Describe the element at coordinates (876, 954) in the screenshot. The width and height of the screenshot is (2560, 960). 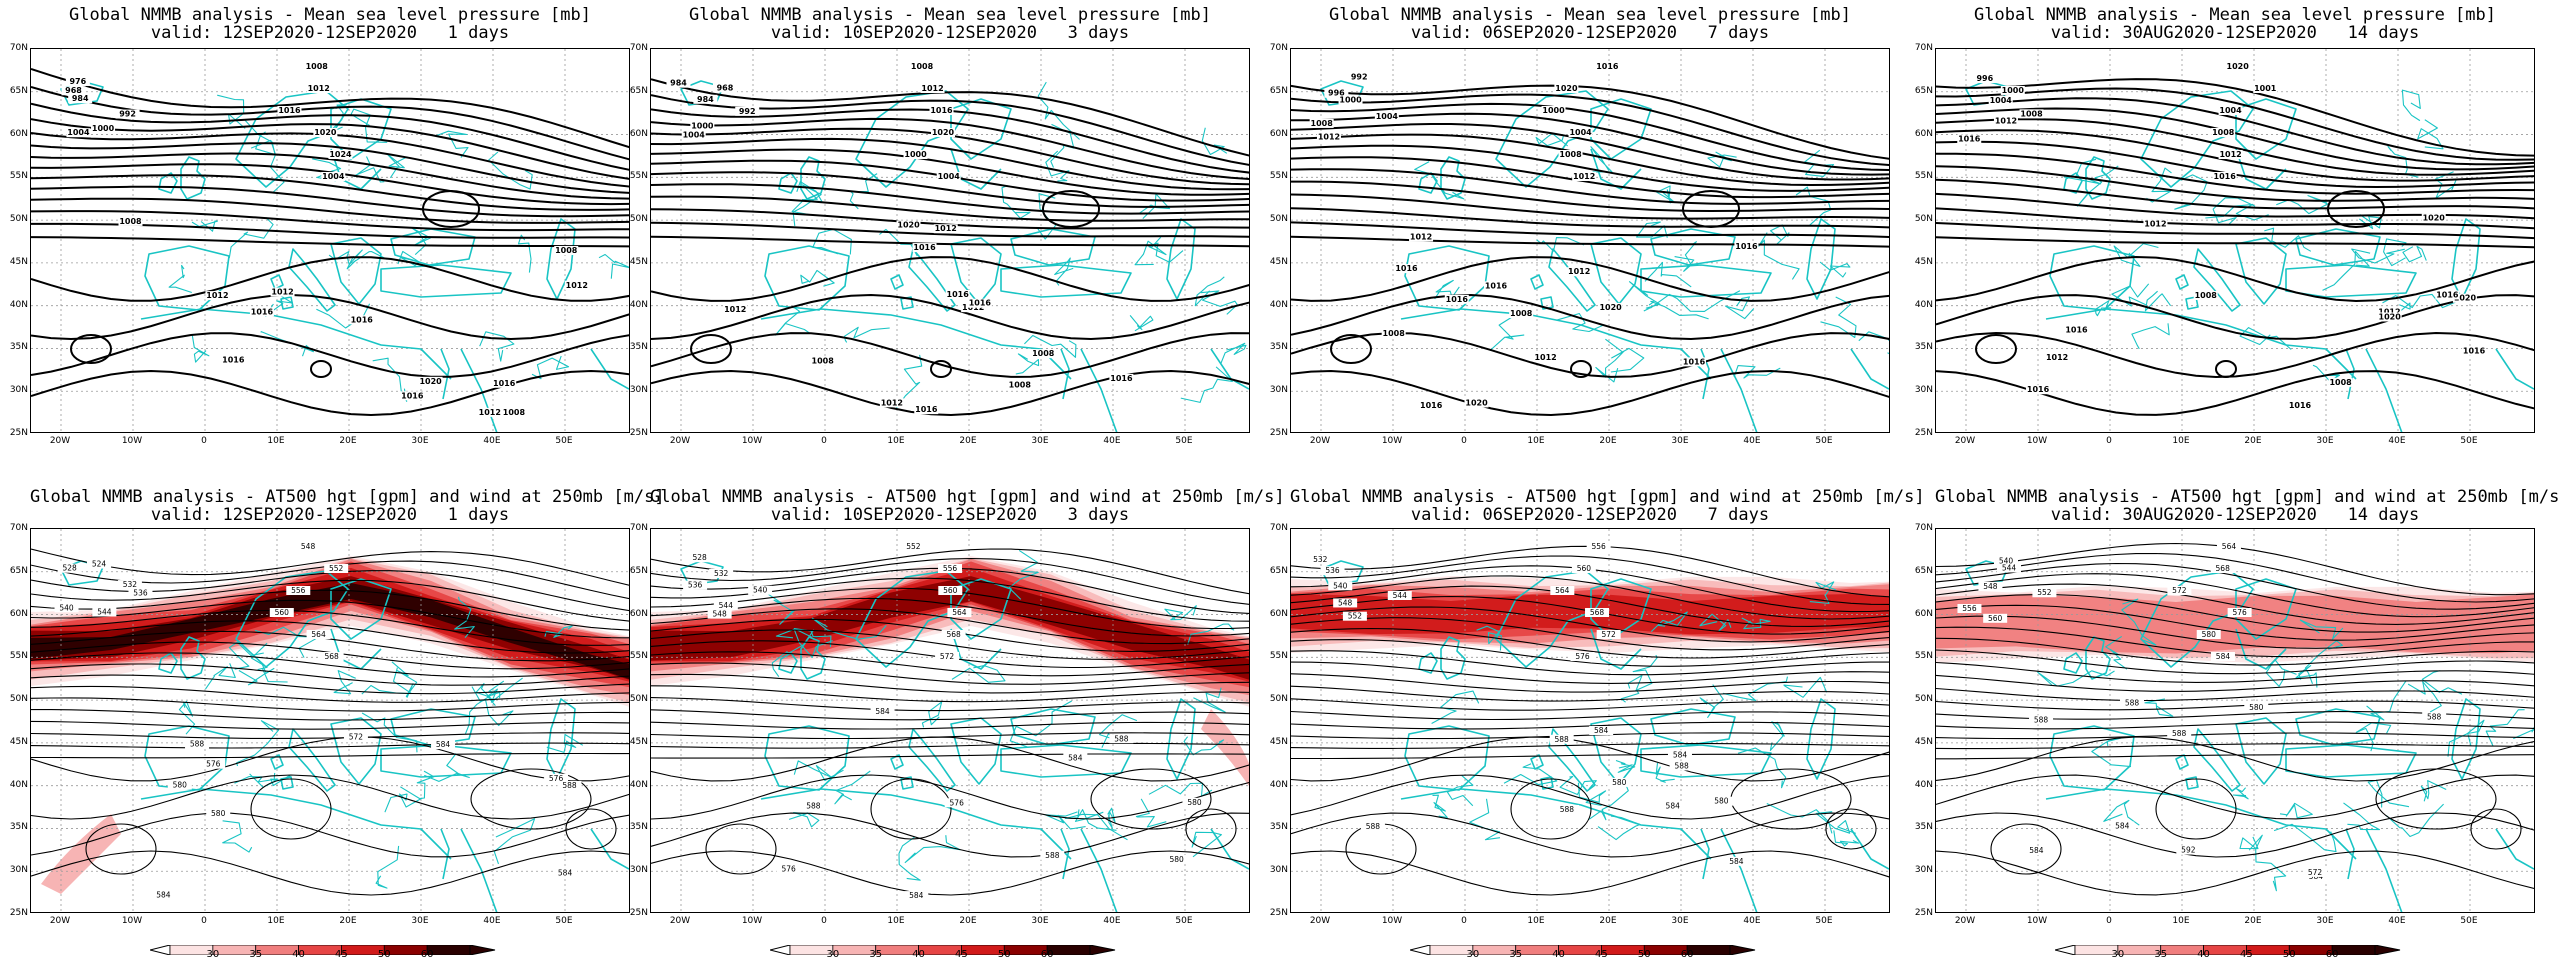
I see `colorbar-label: 35` at that location.